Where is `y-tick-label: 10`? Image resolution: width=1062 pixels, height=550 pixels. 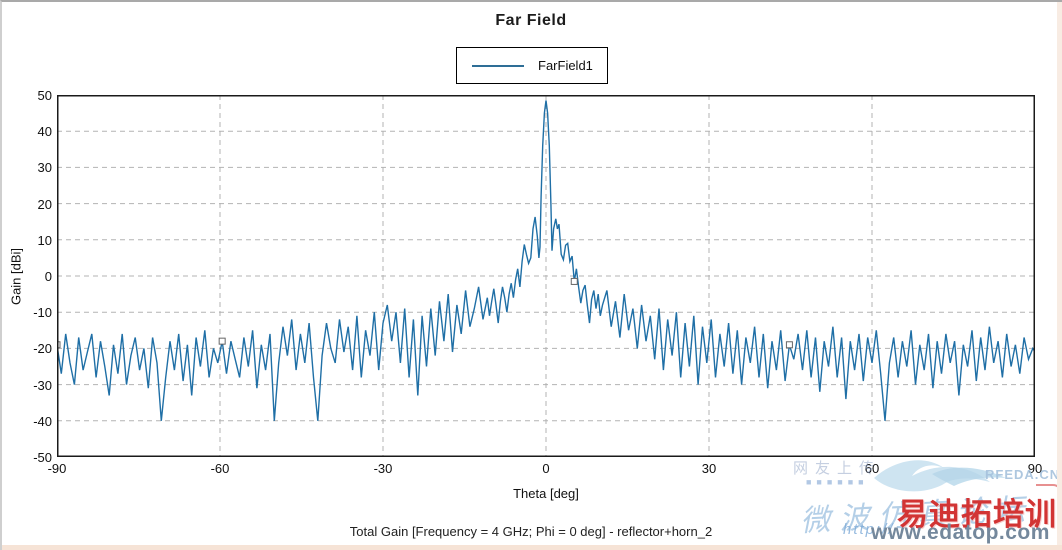 y-tick-label: 10 is located at coordinates (44, 240).